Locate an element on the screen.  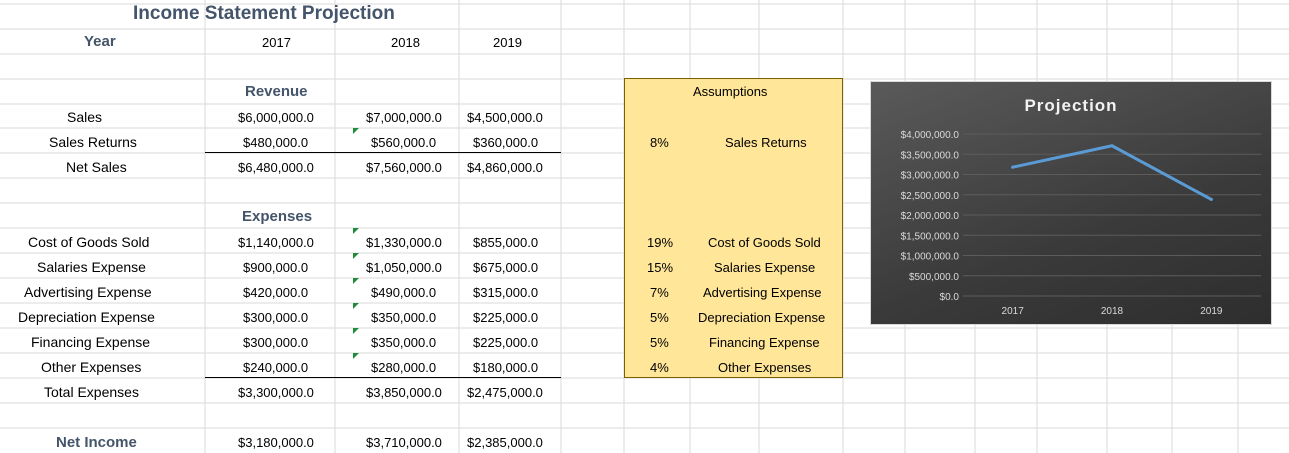
net-income-2019: $2,385,000.0 is located at coordinates (505, 442).